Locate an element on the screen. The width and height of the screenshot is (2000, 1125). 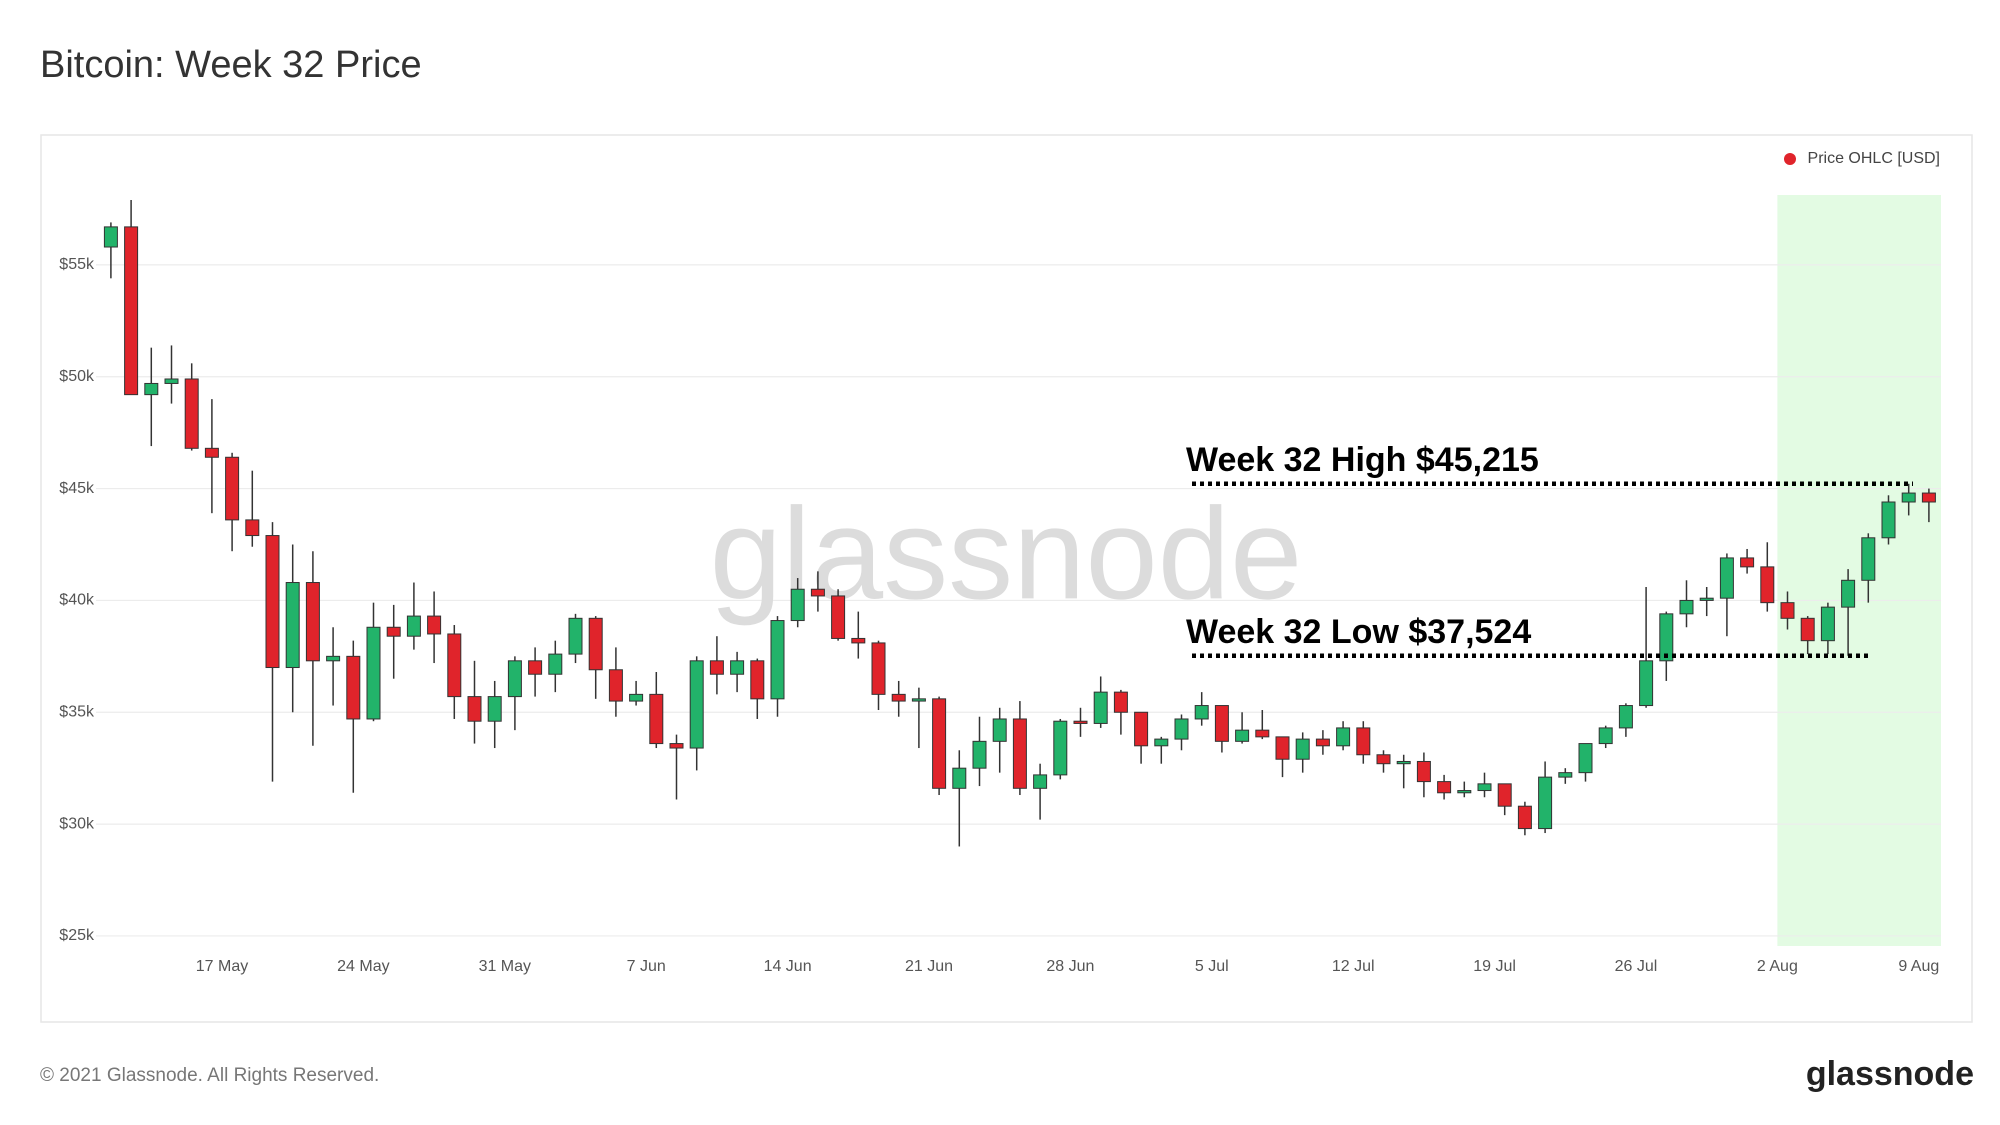
legend-marker is located at coordinates (1790, 159).